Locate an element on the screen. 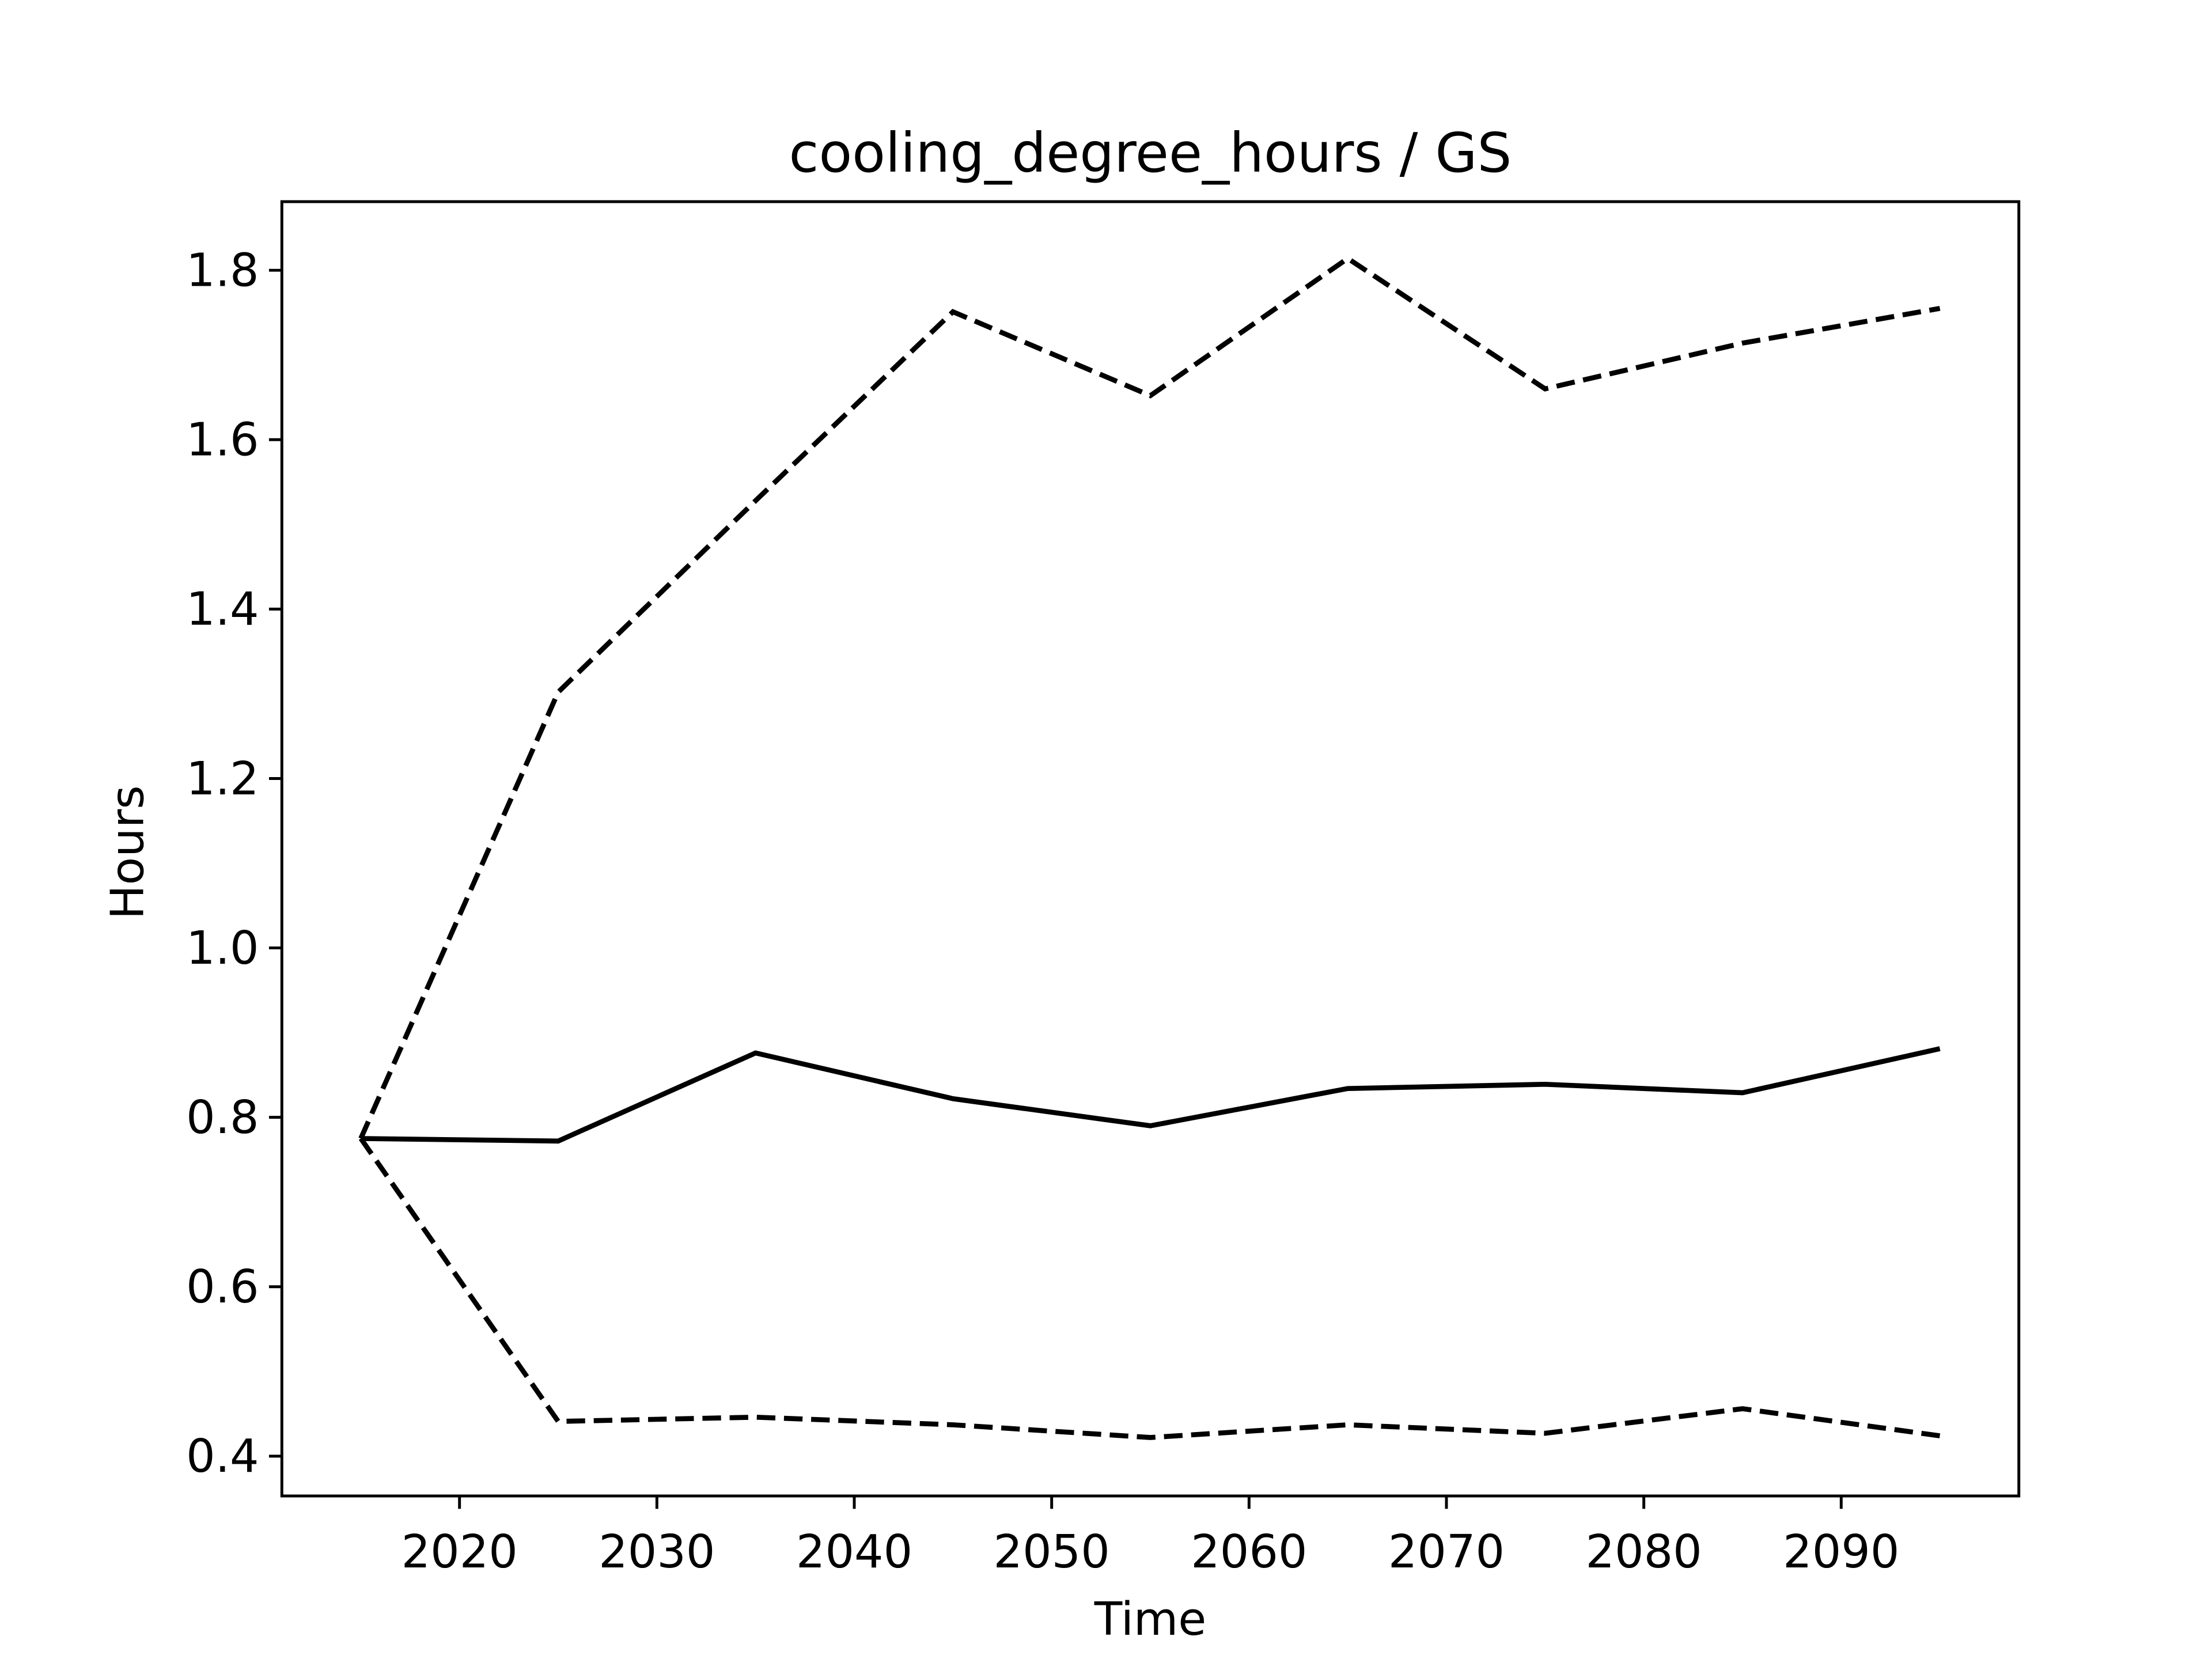 The width and height of the screenshot is (2212, 1659). y-tick-label: 1.8 is located at coordinates (222, 270).